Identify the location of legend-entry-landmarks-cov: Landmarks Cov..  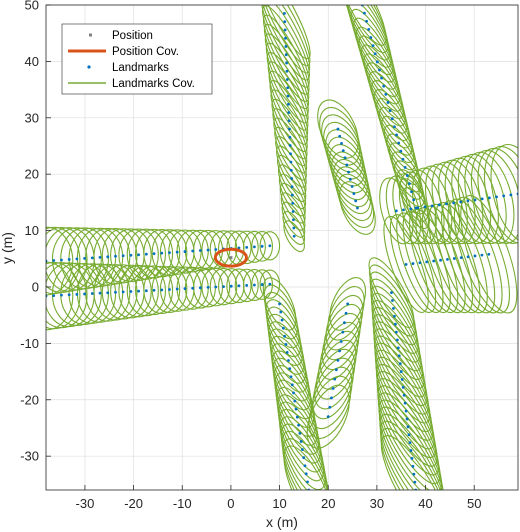
(131, 84).